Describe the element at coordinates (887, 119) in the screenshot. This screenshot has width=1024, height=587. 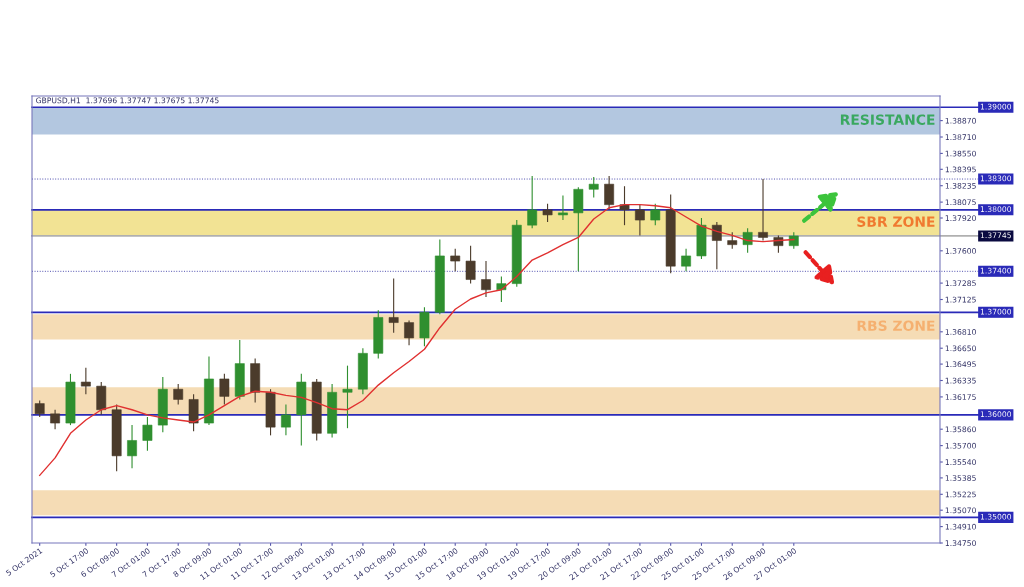
I see `band-label: RESISTANCE` at that location.